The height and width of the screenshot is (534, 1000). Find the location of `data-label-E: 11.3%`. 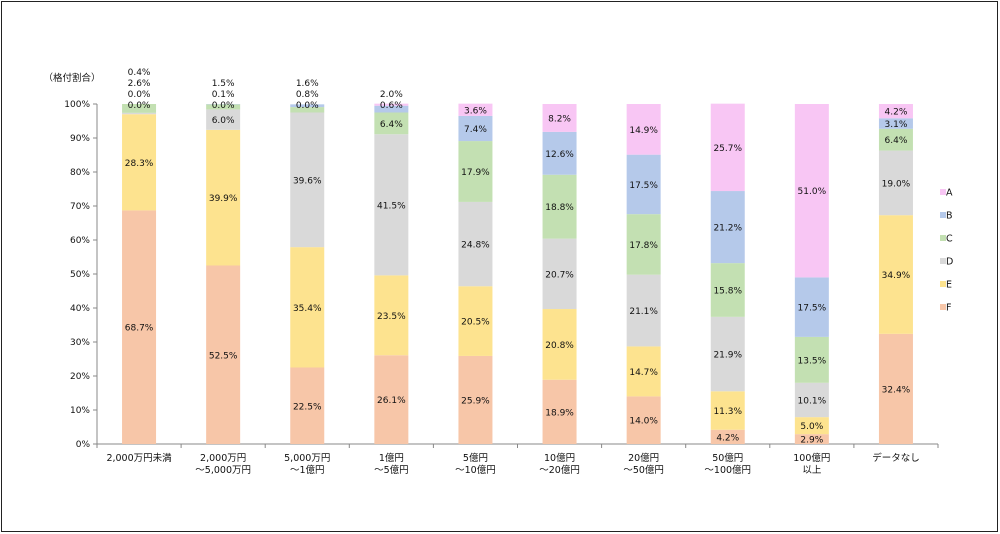

data-label-E: 11.3% is located at coordinates (727, 412).